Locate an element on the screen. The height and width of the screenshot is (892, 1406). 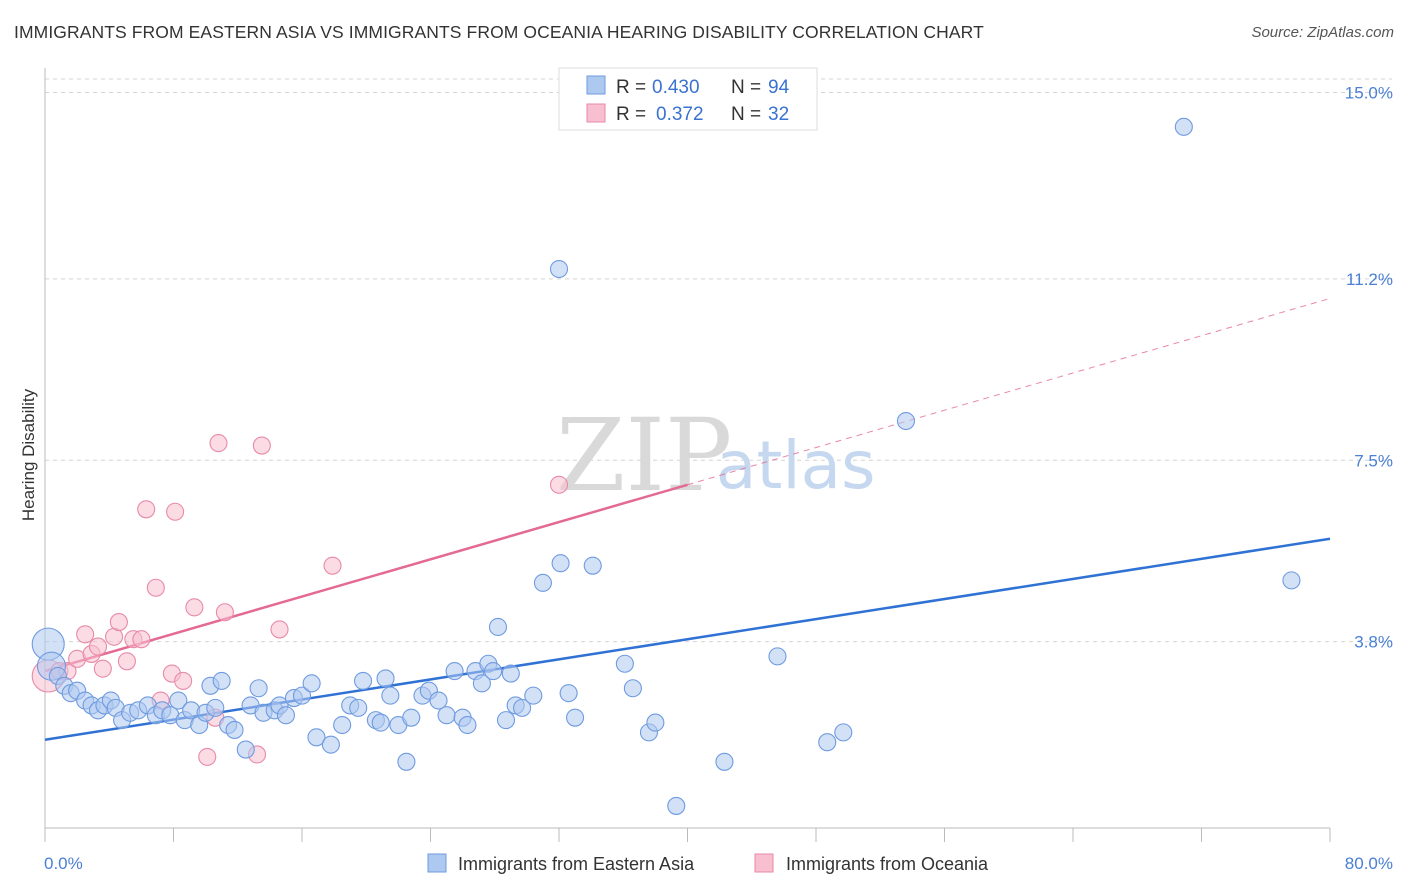
watermark-zip: ZIP is located at coordinates (644, 455).